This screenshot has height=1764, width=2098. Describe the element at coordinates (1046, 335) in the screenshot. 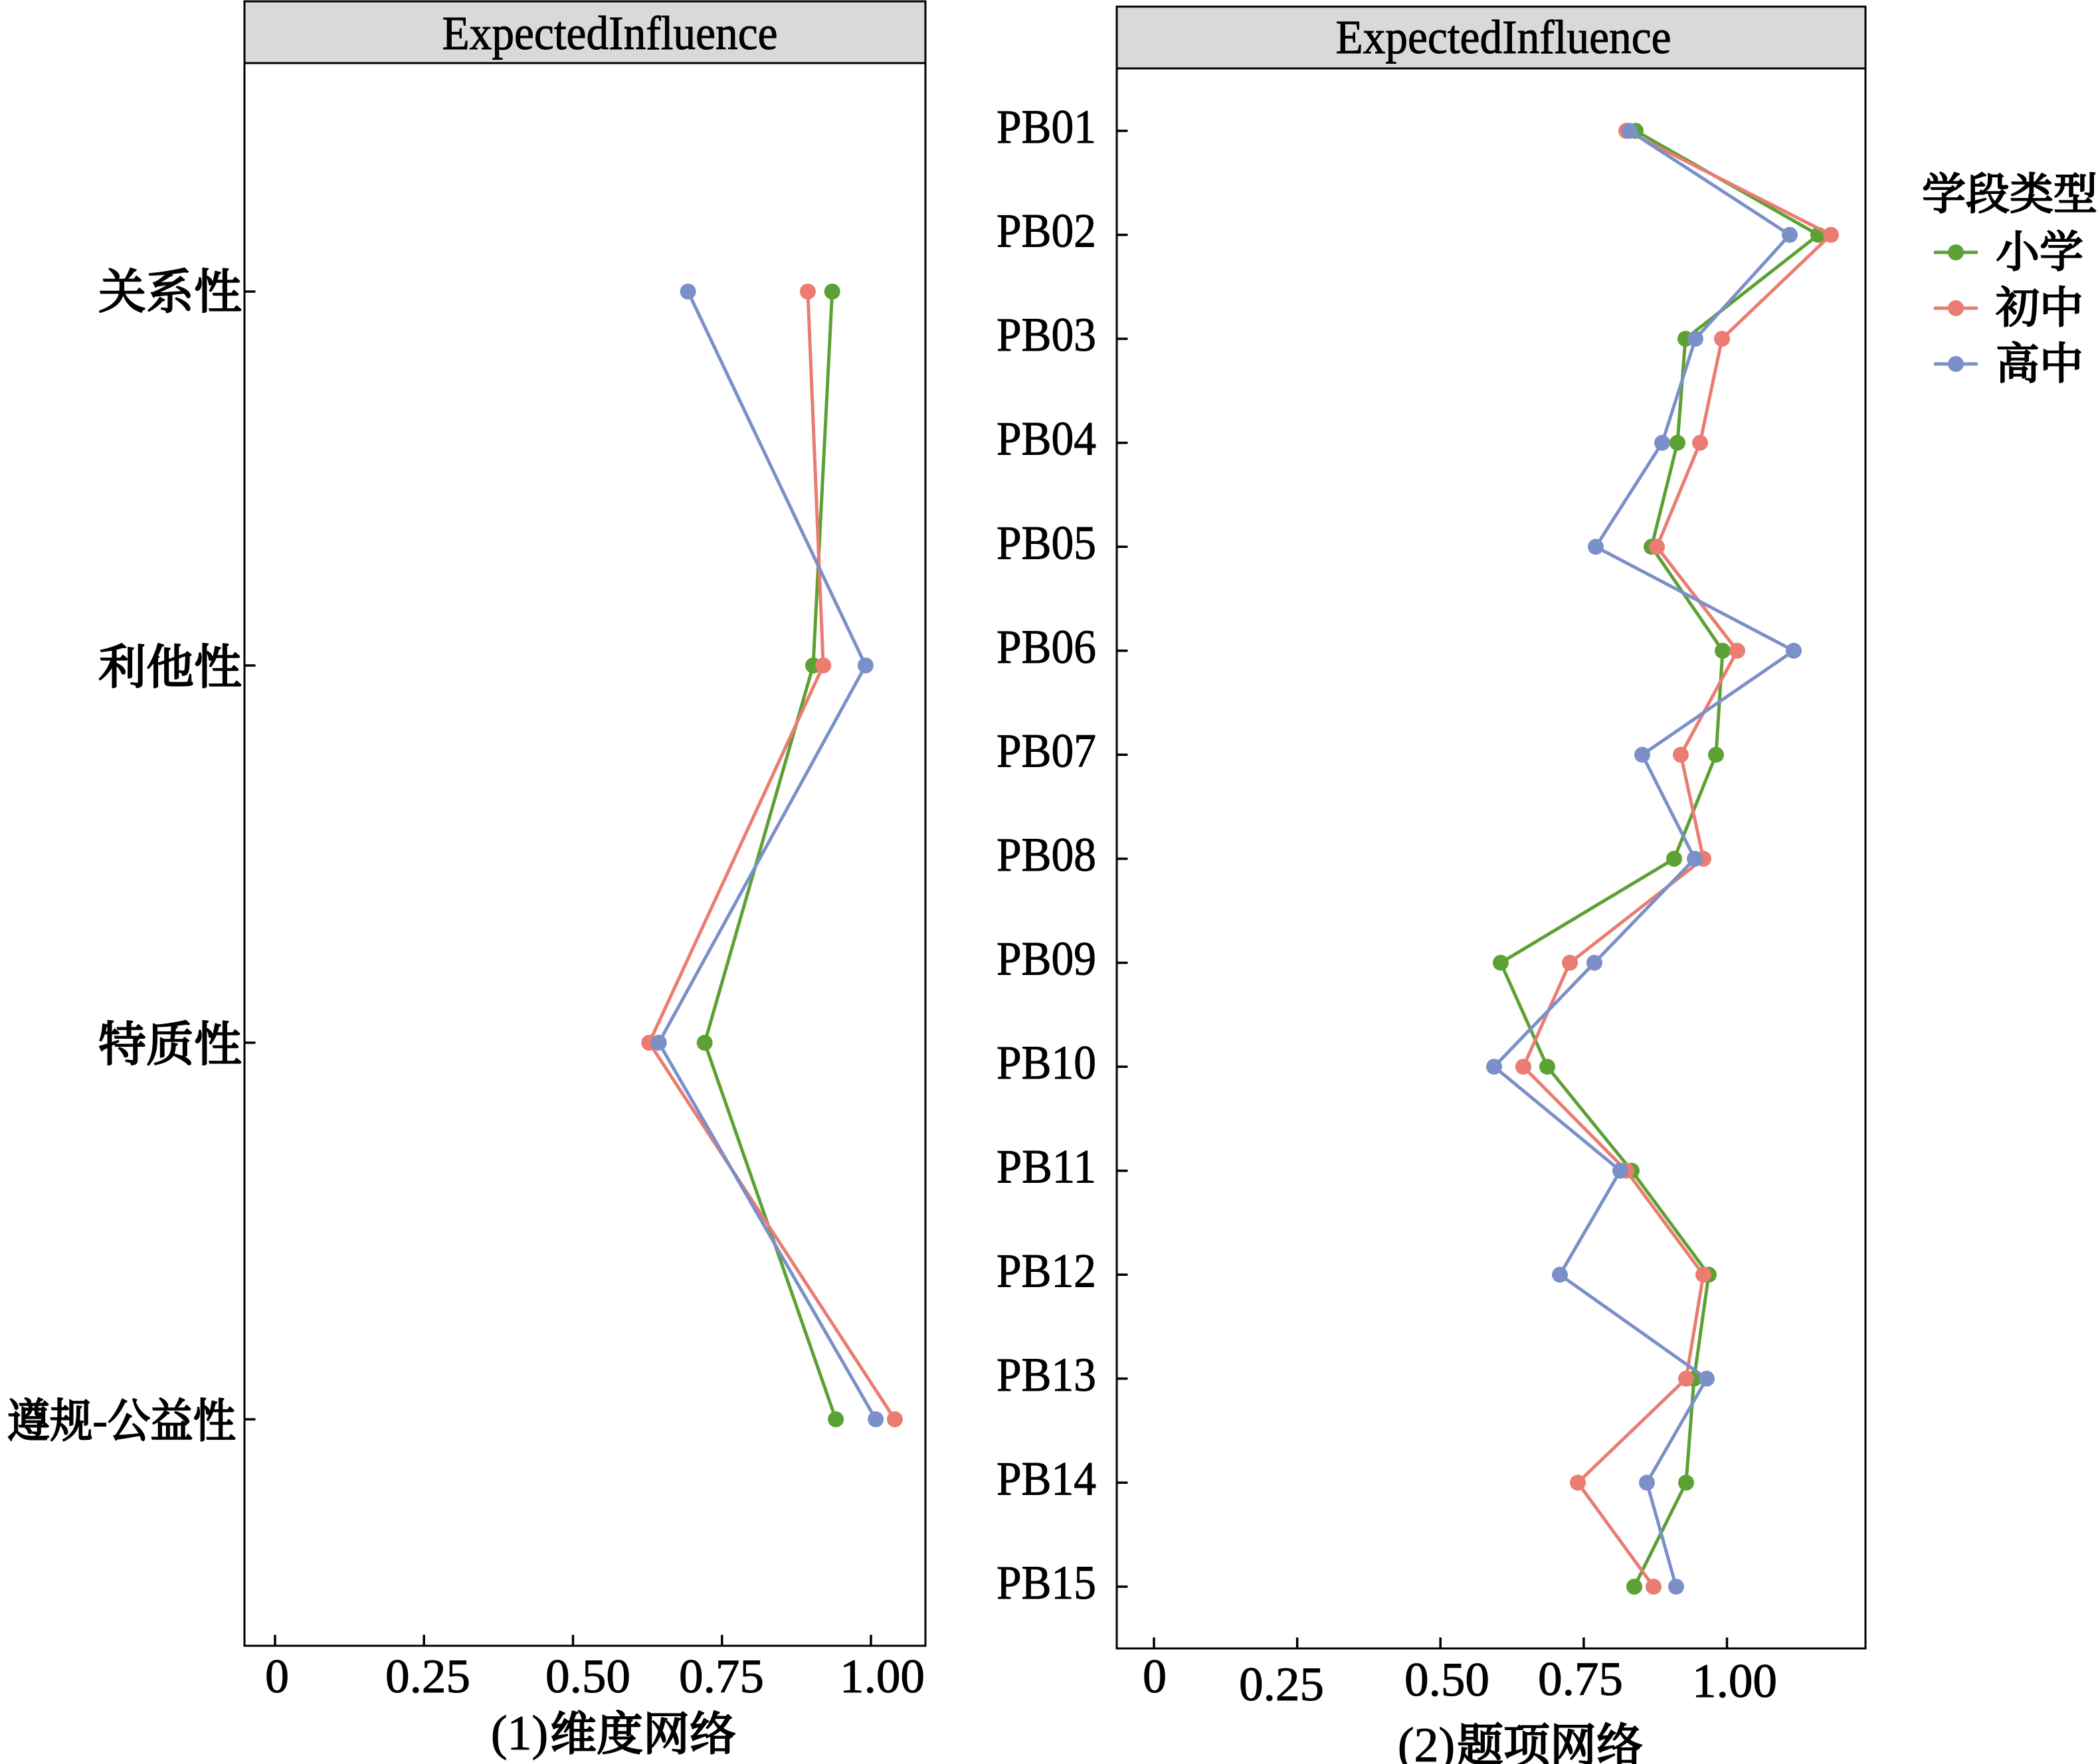

I see `svg-text: PB03` at that location.